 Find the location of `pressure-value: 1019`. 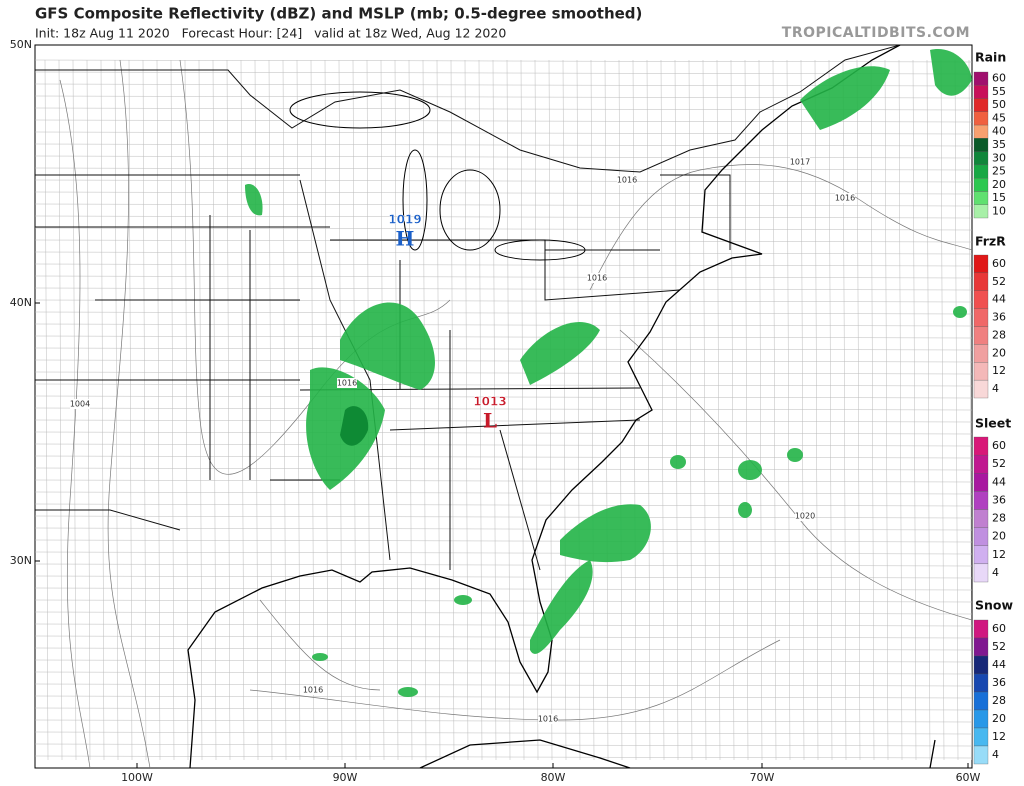

pressure-value: 1019 is located at coordinates (404, 220).